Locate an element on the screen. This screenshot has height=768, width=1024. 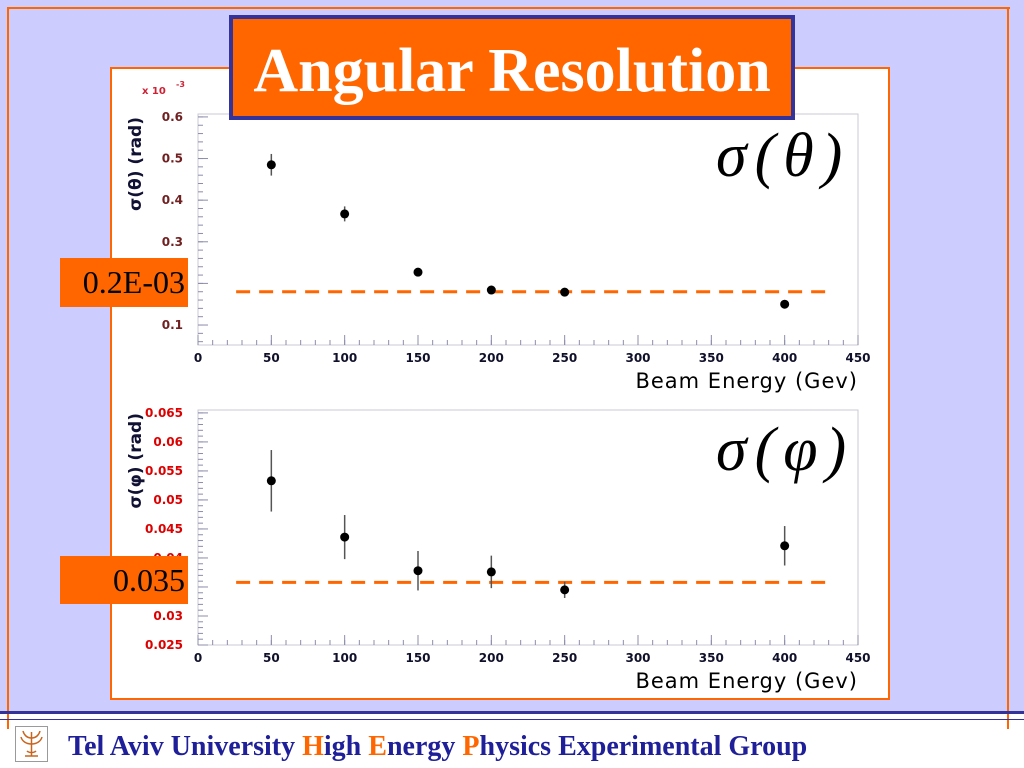
university-emblem-graphic is located at coordinates (31, 744).